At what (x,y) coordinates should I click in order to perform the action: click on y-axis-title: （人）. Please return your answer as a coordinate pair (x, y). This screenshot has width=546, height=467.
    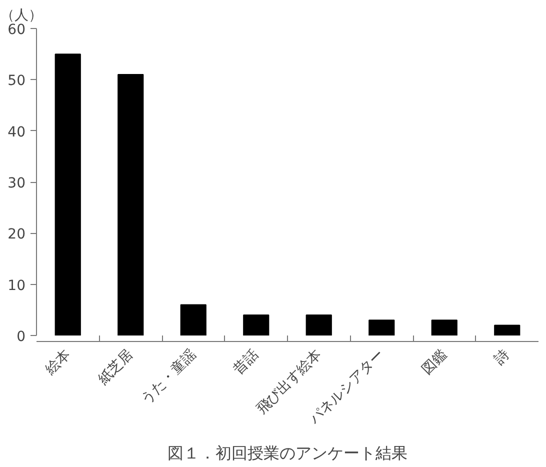
    Looking at the image, I should click on (21, 16).